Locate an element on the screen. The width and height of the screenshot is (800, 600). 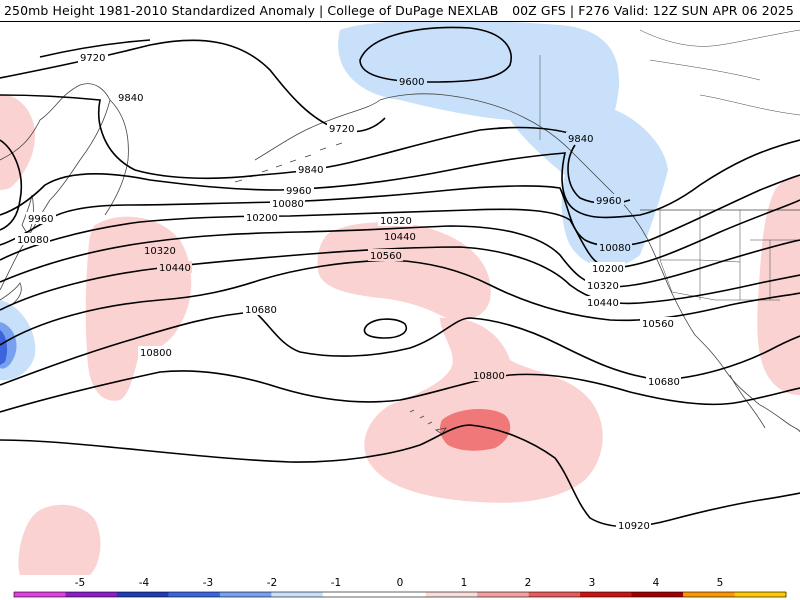
colorbar-tick-label: 3 is located at coordinates (592, 583).